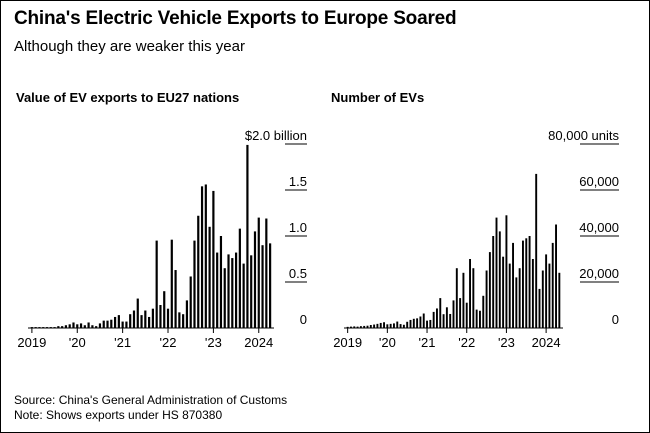 This screenshot has height=433, width=650. What do you see at coordinates (77, 342) in the screenshot?
I see `value-x-tick-label: '20` at bounding box center [77, 342].